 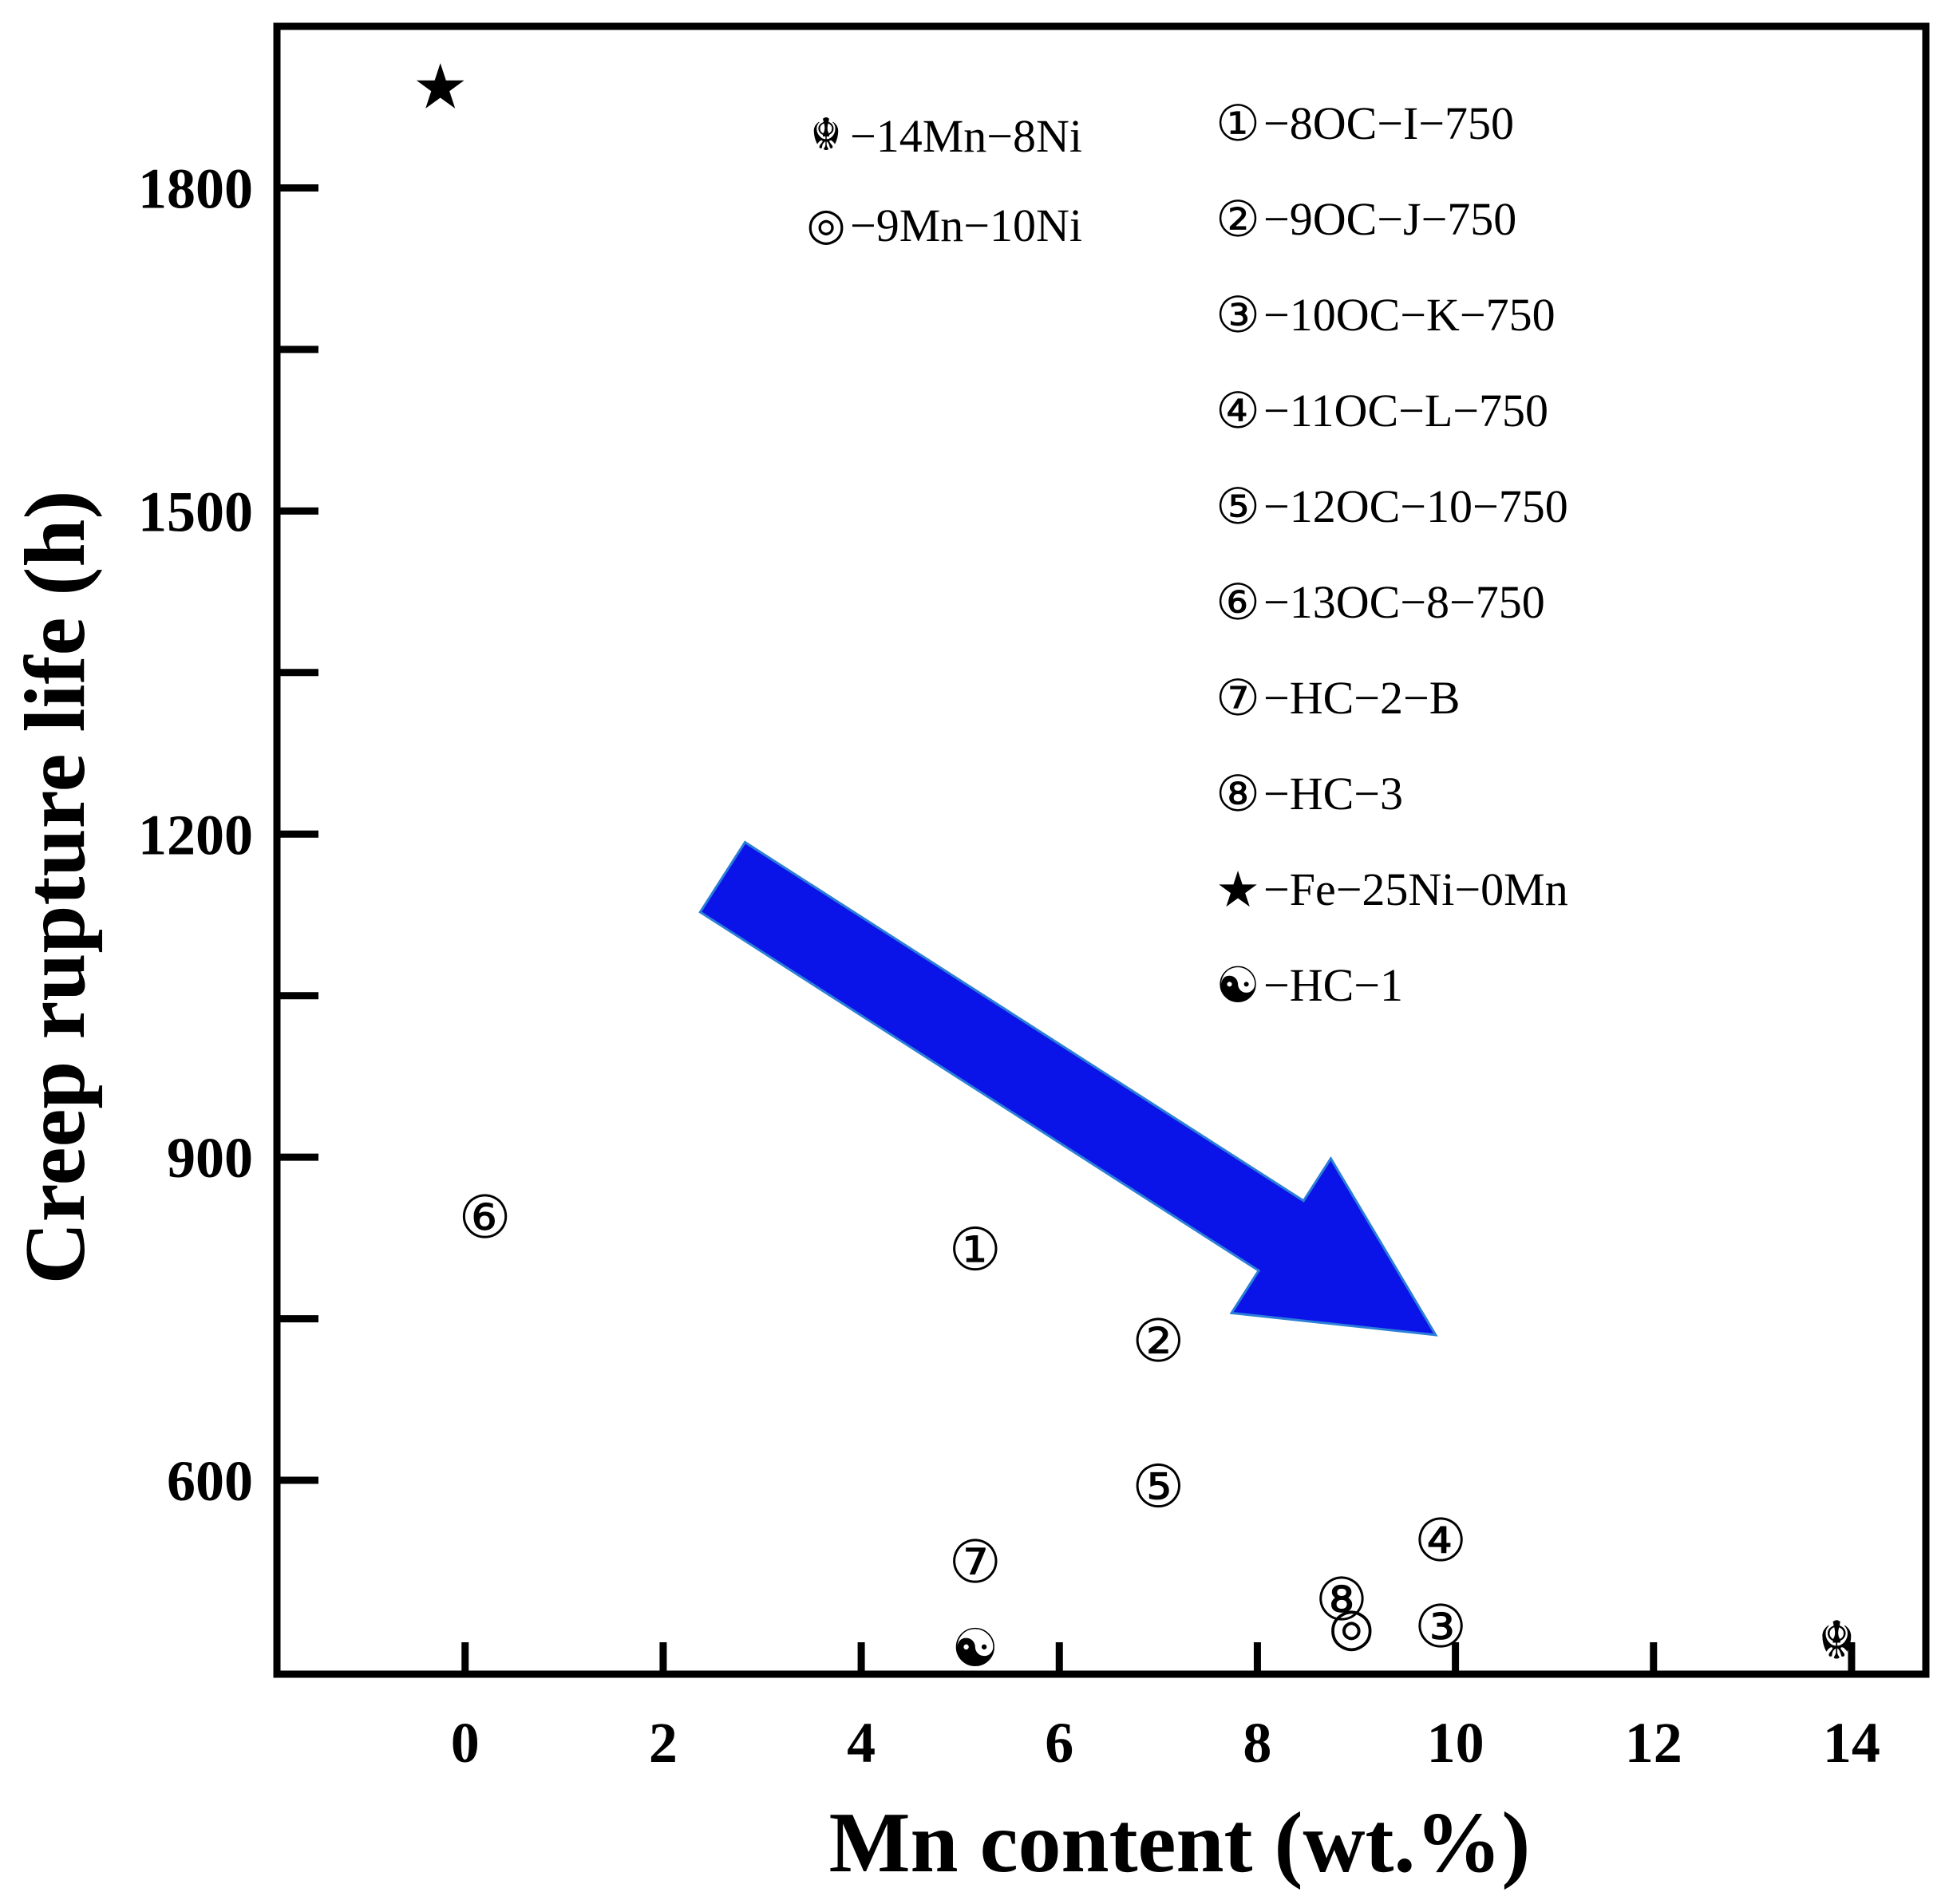 I want to click on legend-symbol: ①, so click(x=1238, y=123).